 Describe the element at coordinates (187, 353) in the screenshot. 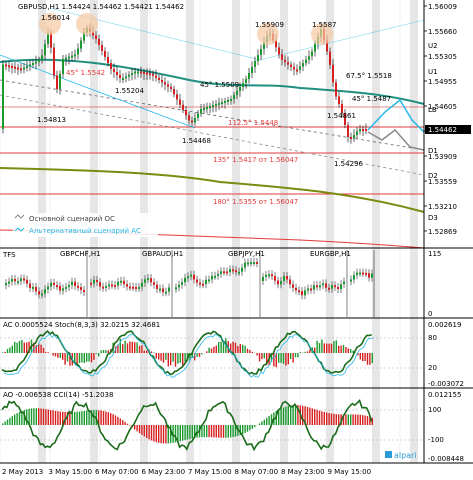

I see `ac-histogram` at that location.